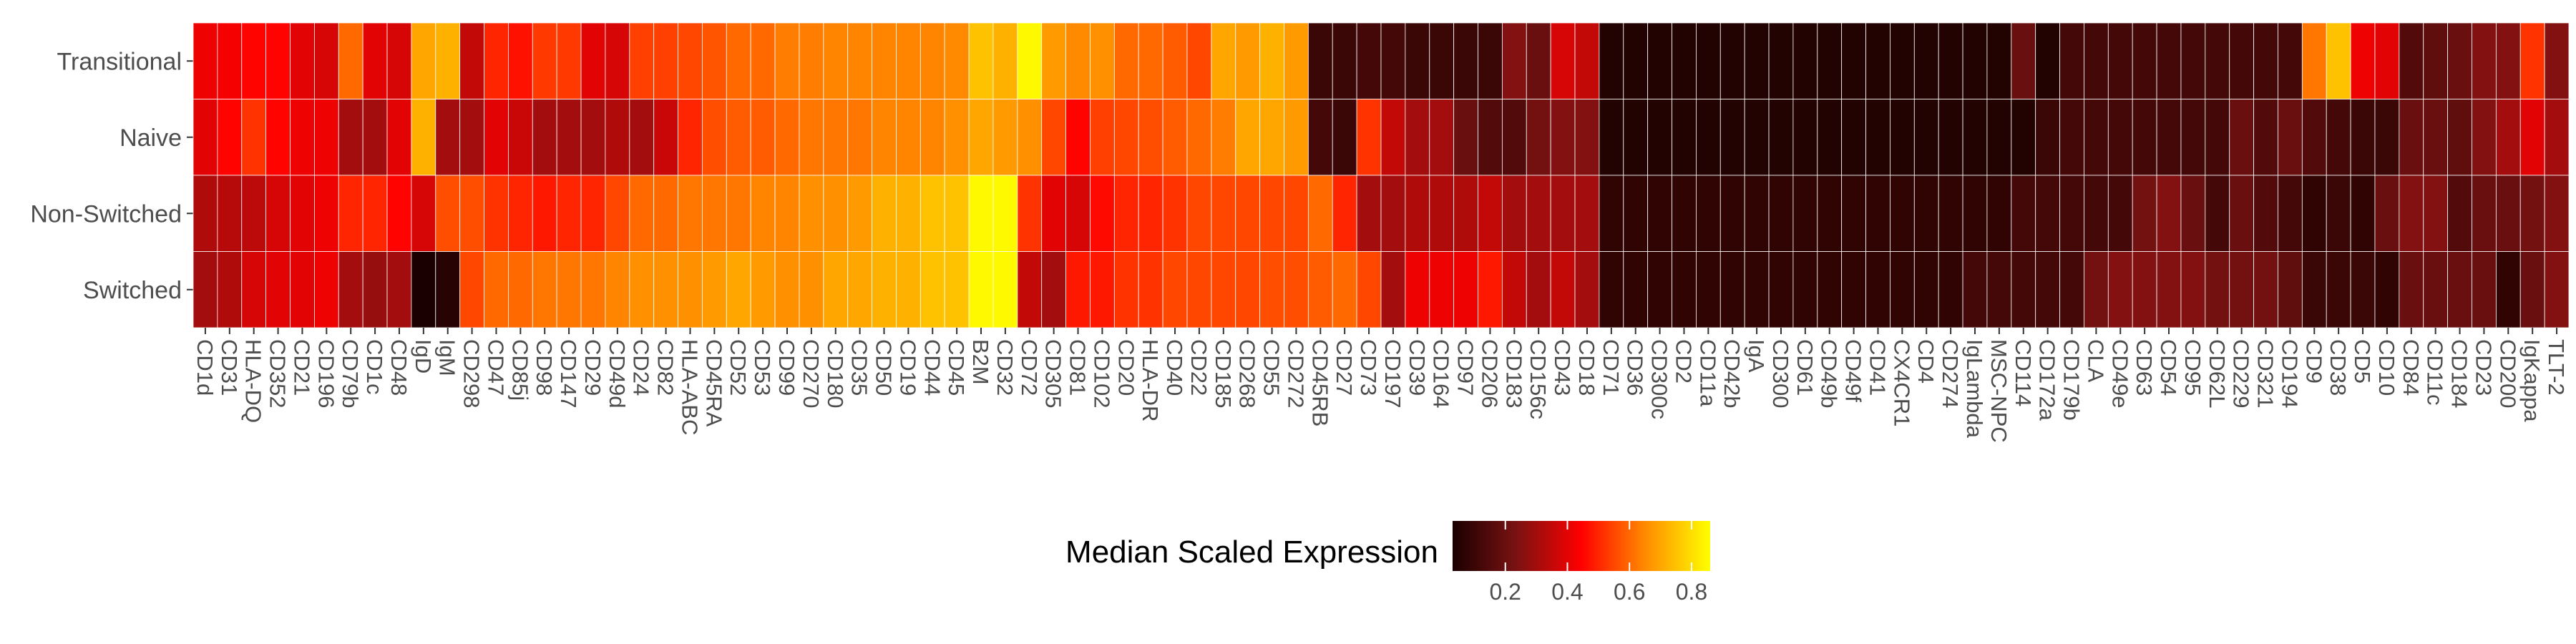 This screenshot has width=2576, height=644. What do you see at coordinates (738, 367) in the screenshot?
I see `column-label: CD52` at bounding box center [738, 367].